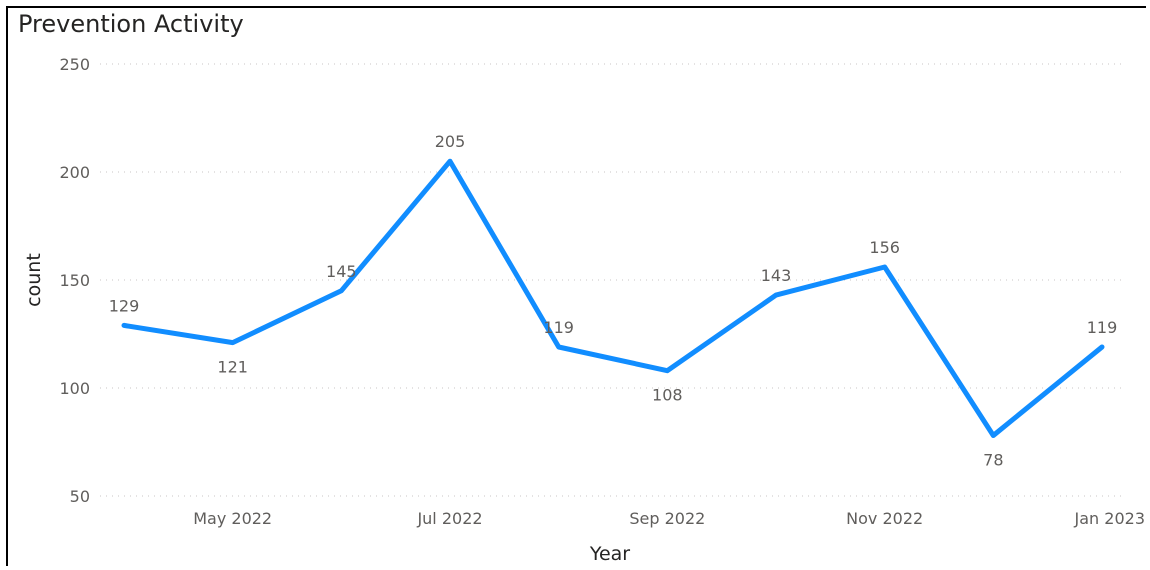 The image size is (1150, 570). I want to click on y-tick-label: 150, so click(74, 280).